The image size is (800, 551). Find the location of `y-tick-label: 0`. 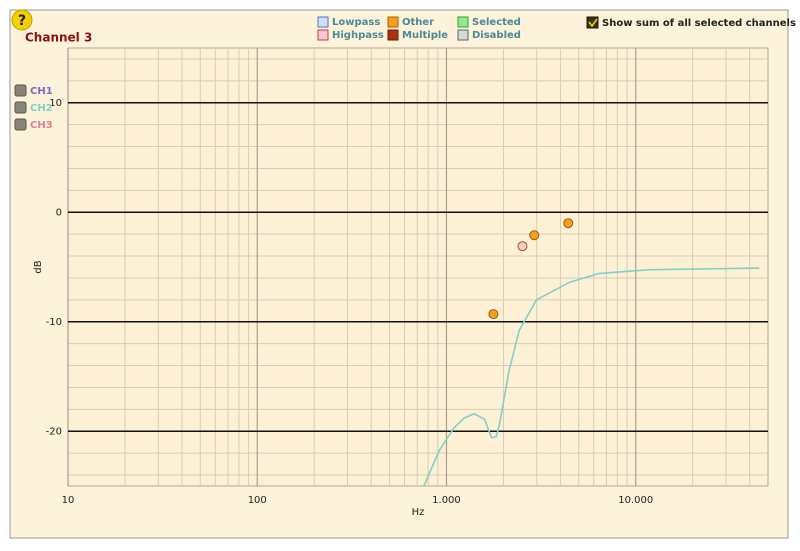

y-tick-label: 0 is located at coordinates (59, 212).